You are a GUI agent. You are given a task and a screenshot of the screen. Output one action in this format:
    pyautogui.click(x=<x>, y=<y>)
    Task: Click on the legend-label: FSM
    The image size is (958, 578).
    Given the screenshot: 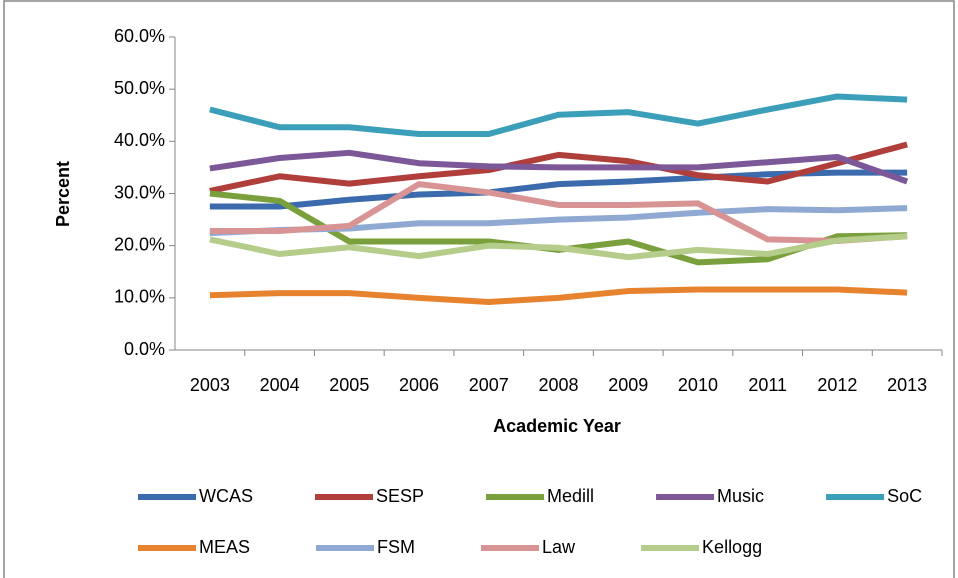 What is the action you would take?
    pyautogui.click(x=396, y=547)
    